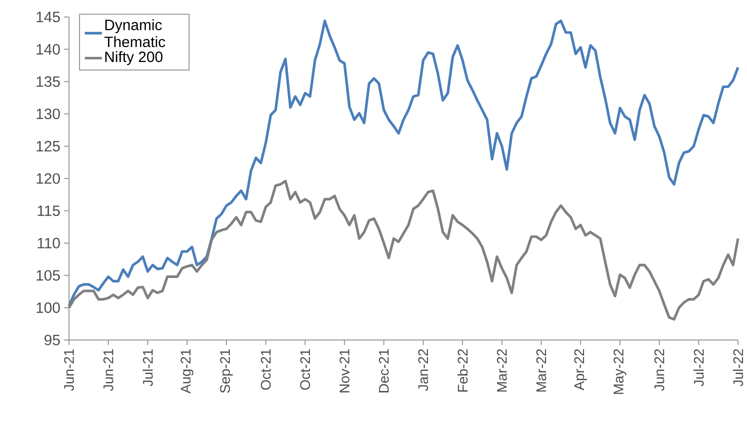 This screenshot has width=747, height=430. What do you see at coordinates (48, 81) in the screenshot?
I see `y-tick-label: 135` at bounding box center [48, 81].